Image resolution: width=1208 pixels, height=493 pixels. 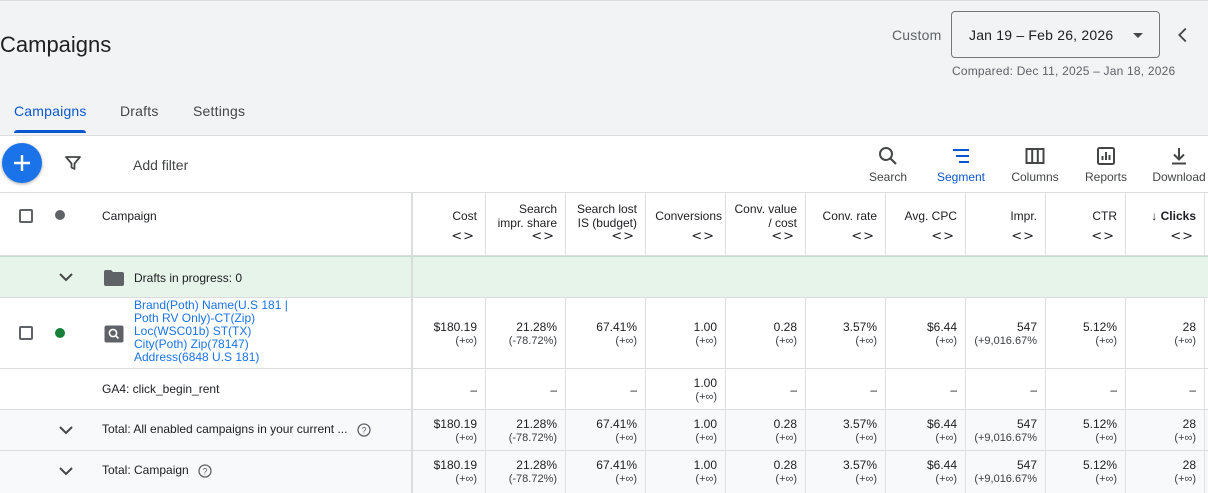 I want to click on status-header-dot, so click(x=60, y=215).